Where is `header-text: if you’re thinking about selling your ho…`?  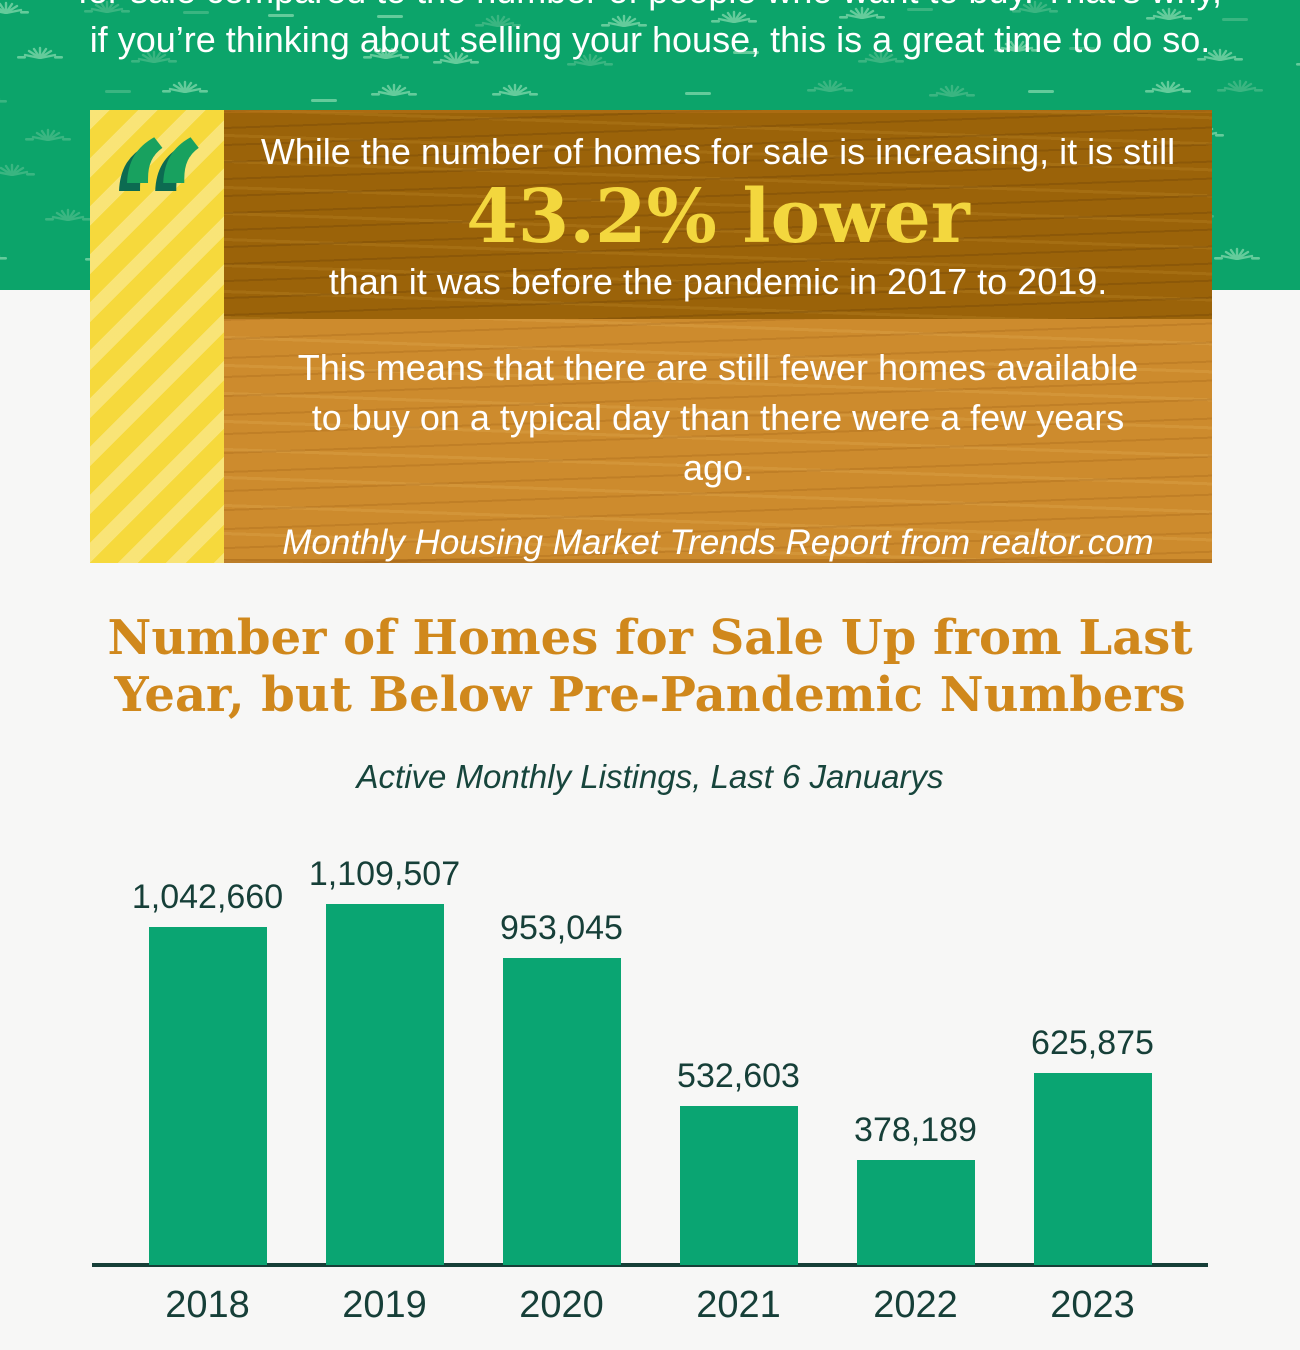 header-text: if you’re thinking about selling your ho… is located at coordinates (650, 39).